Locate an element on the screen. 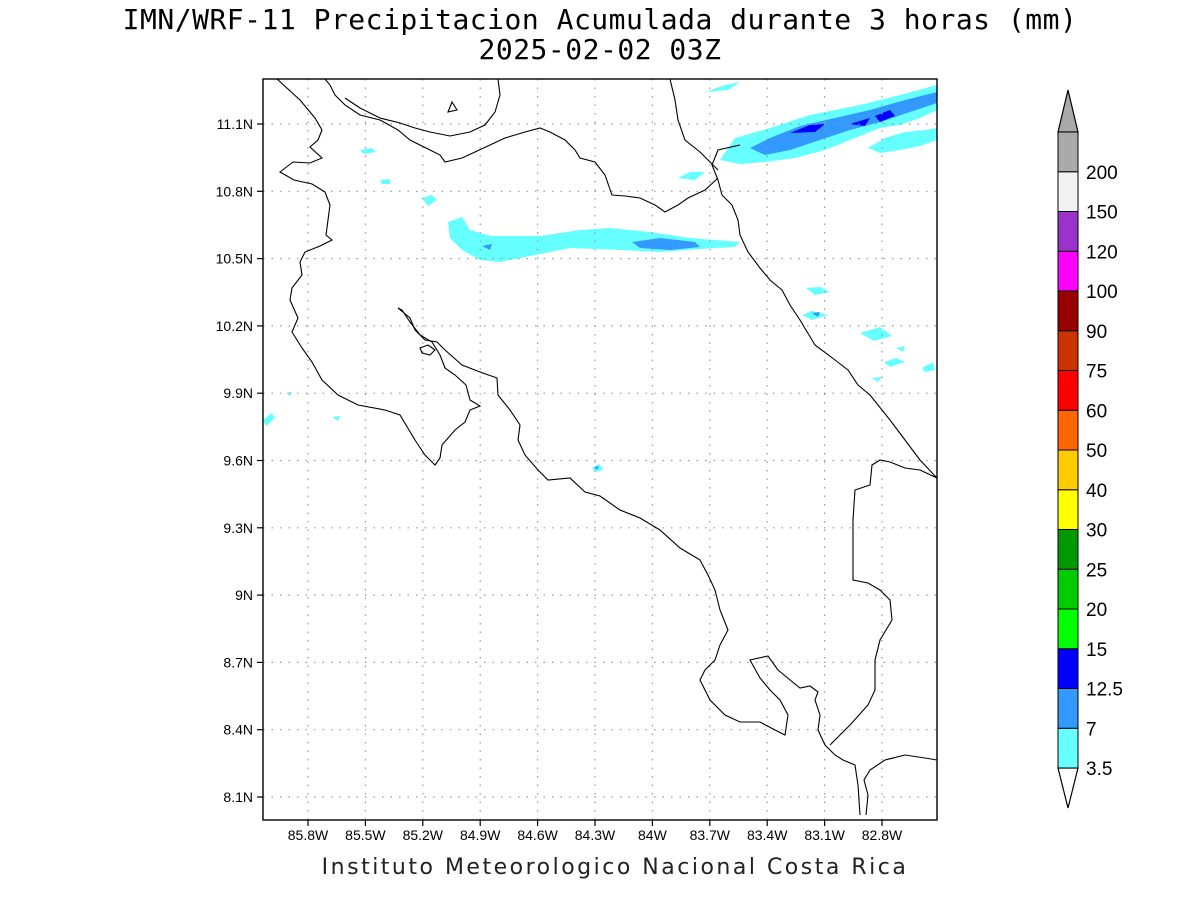  precip-area-northern-plains-light is located at coordinates (594, 239).